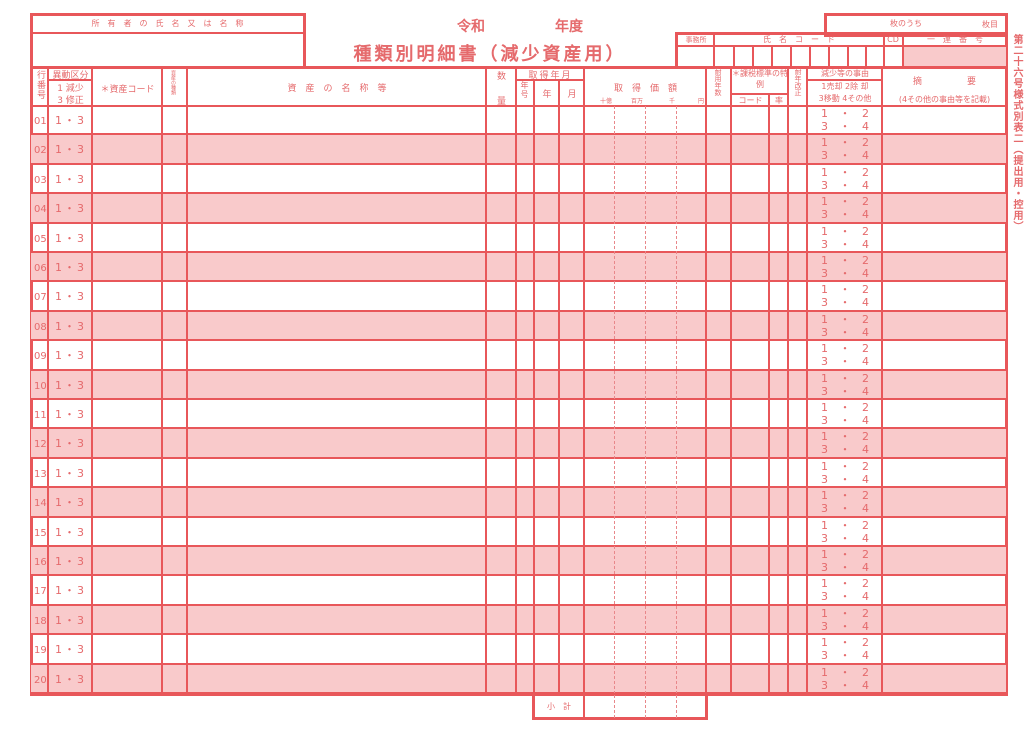 Image resolution: width=1033 pixels, height=730 pixels. I want to click on form-title: 種類別明細書（減少資産用）, so click(490, 54).